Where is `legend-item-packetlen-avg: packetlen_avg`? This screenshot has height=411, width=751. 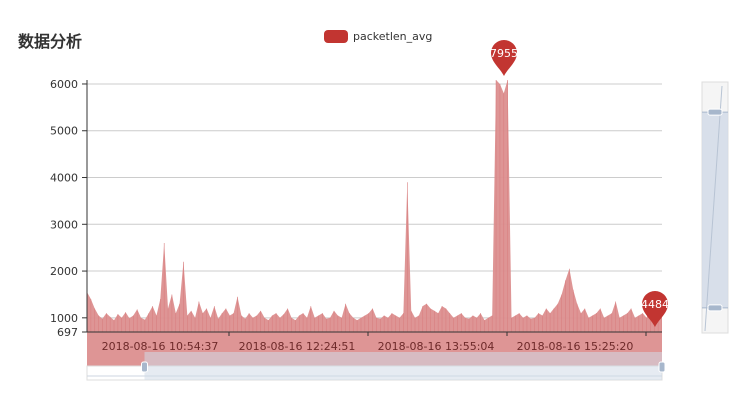
legend-item-packetlen-avg: packetlen_avg is located at coordinates (378, 36).